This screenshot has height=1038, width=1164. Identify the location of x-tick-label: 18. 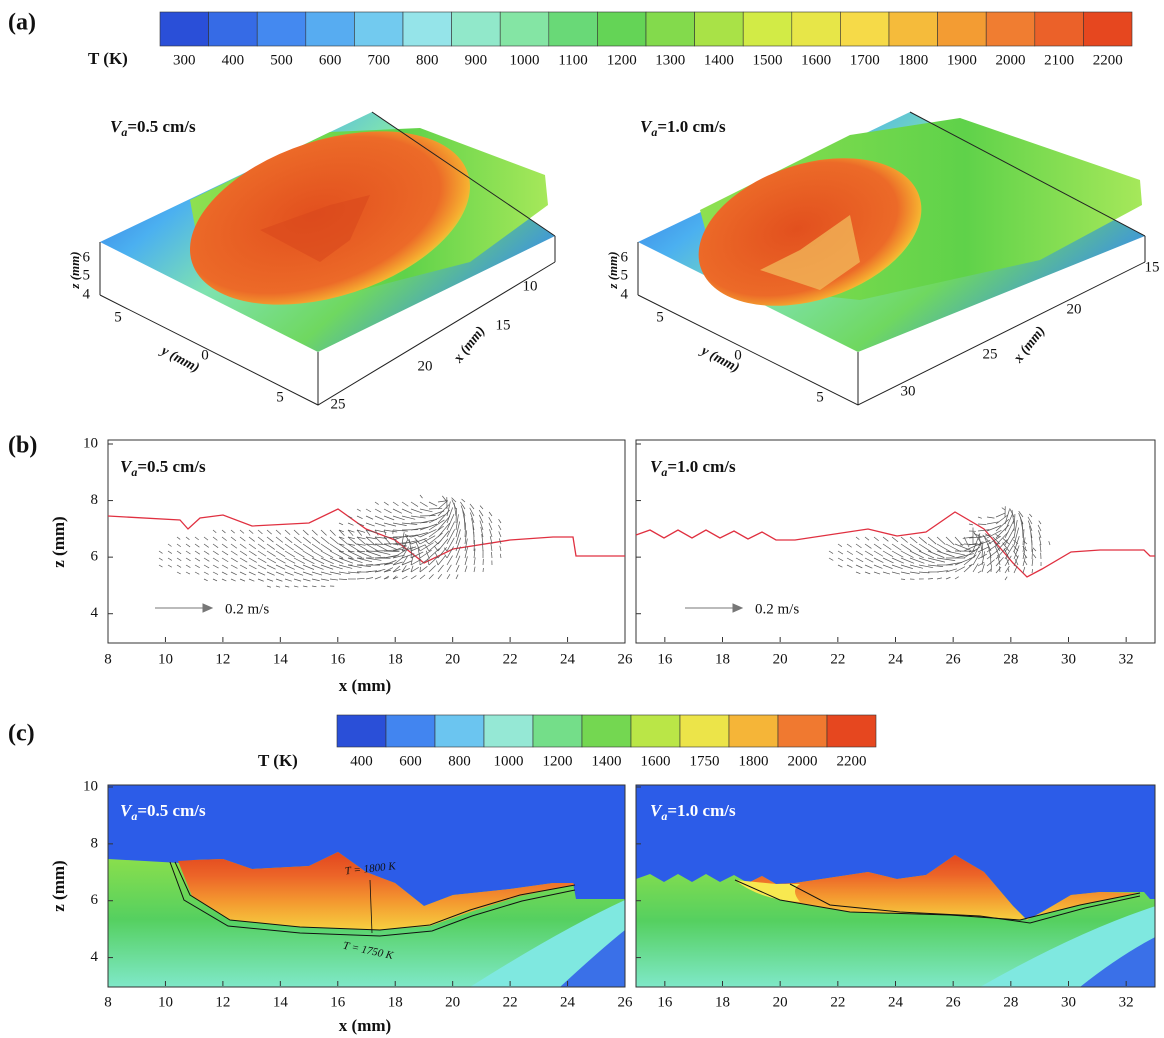
(722, 1002).